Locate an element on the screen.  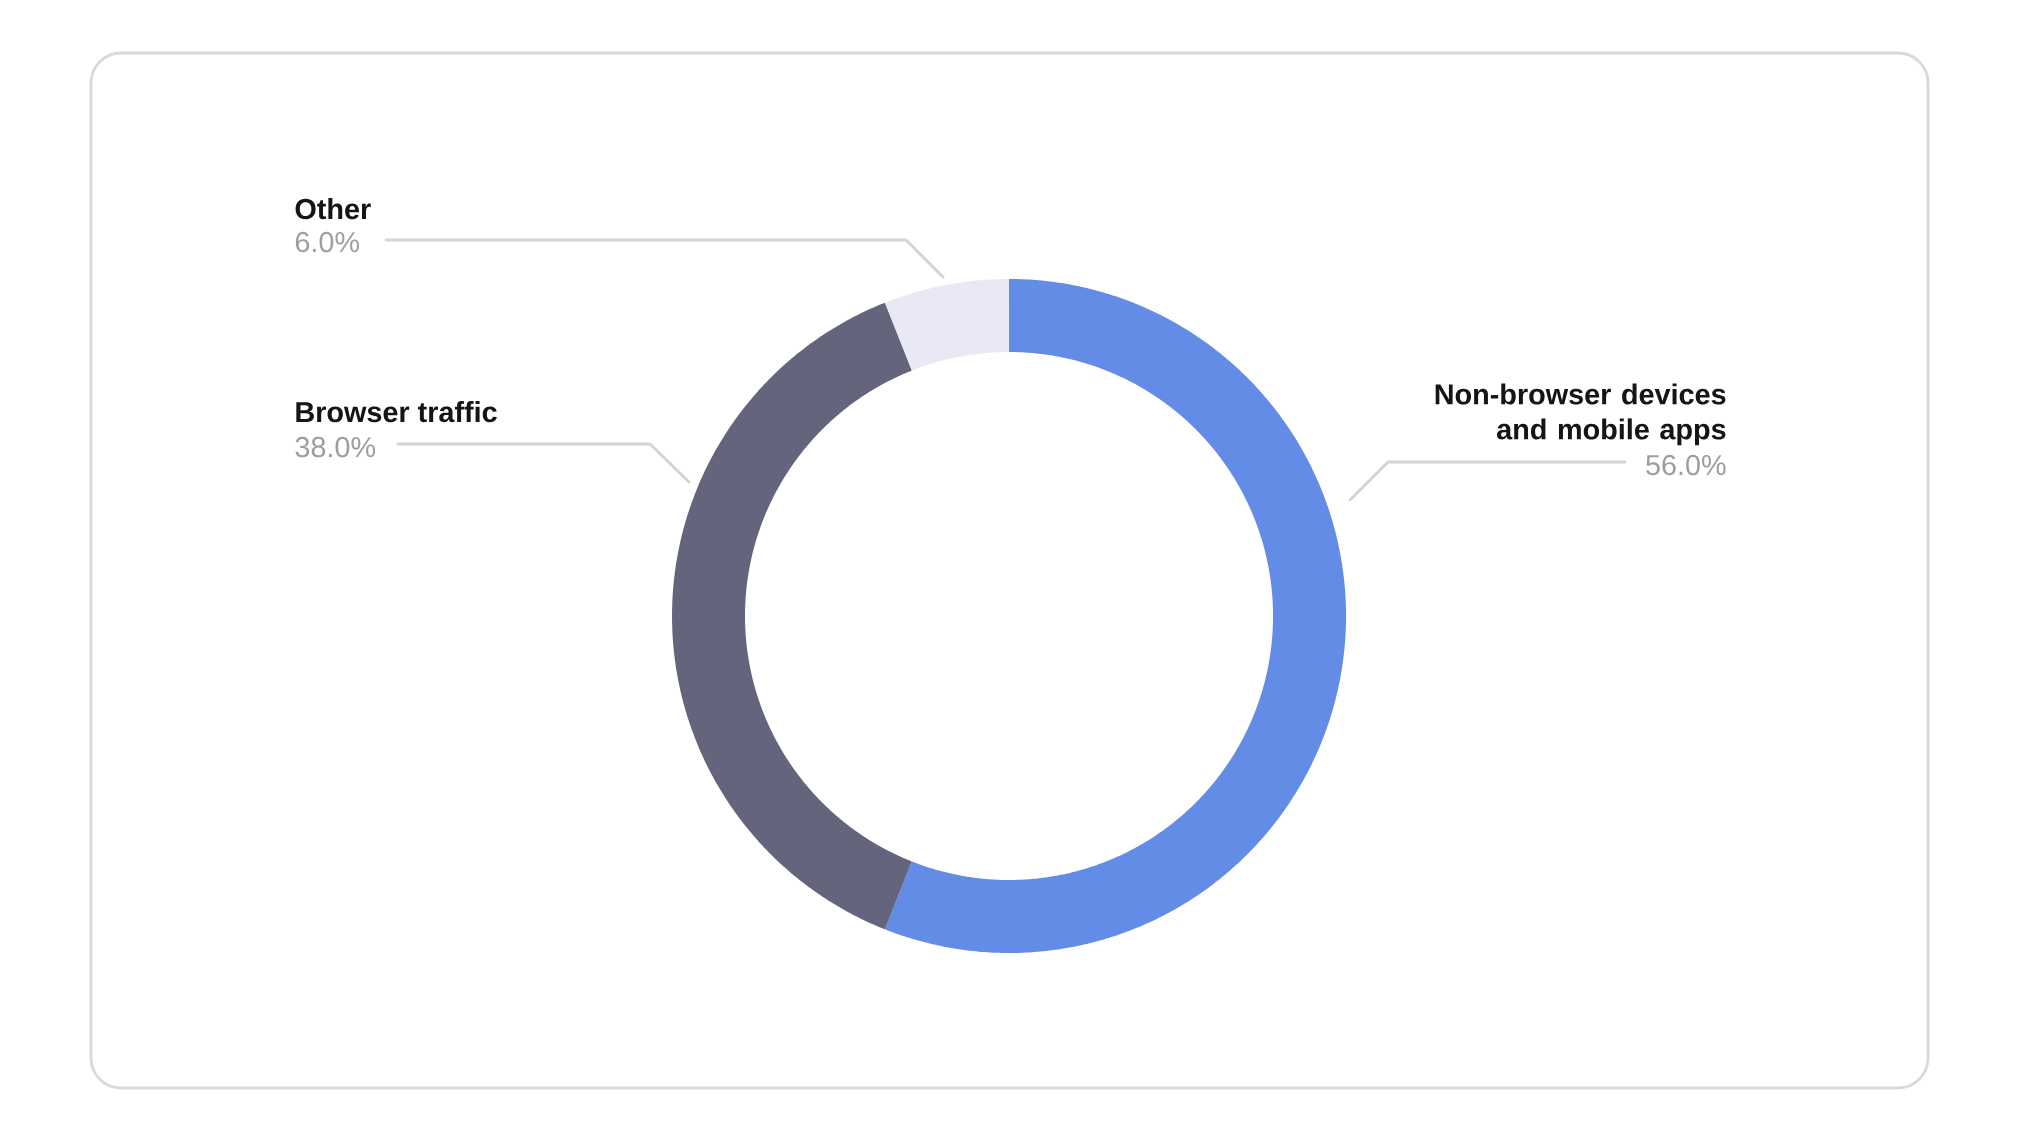
data-label: 56.0% is located at coordinates (1686, 465).